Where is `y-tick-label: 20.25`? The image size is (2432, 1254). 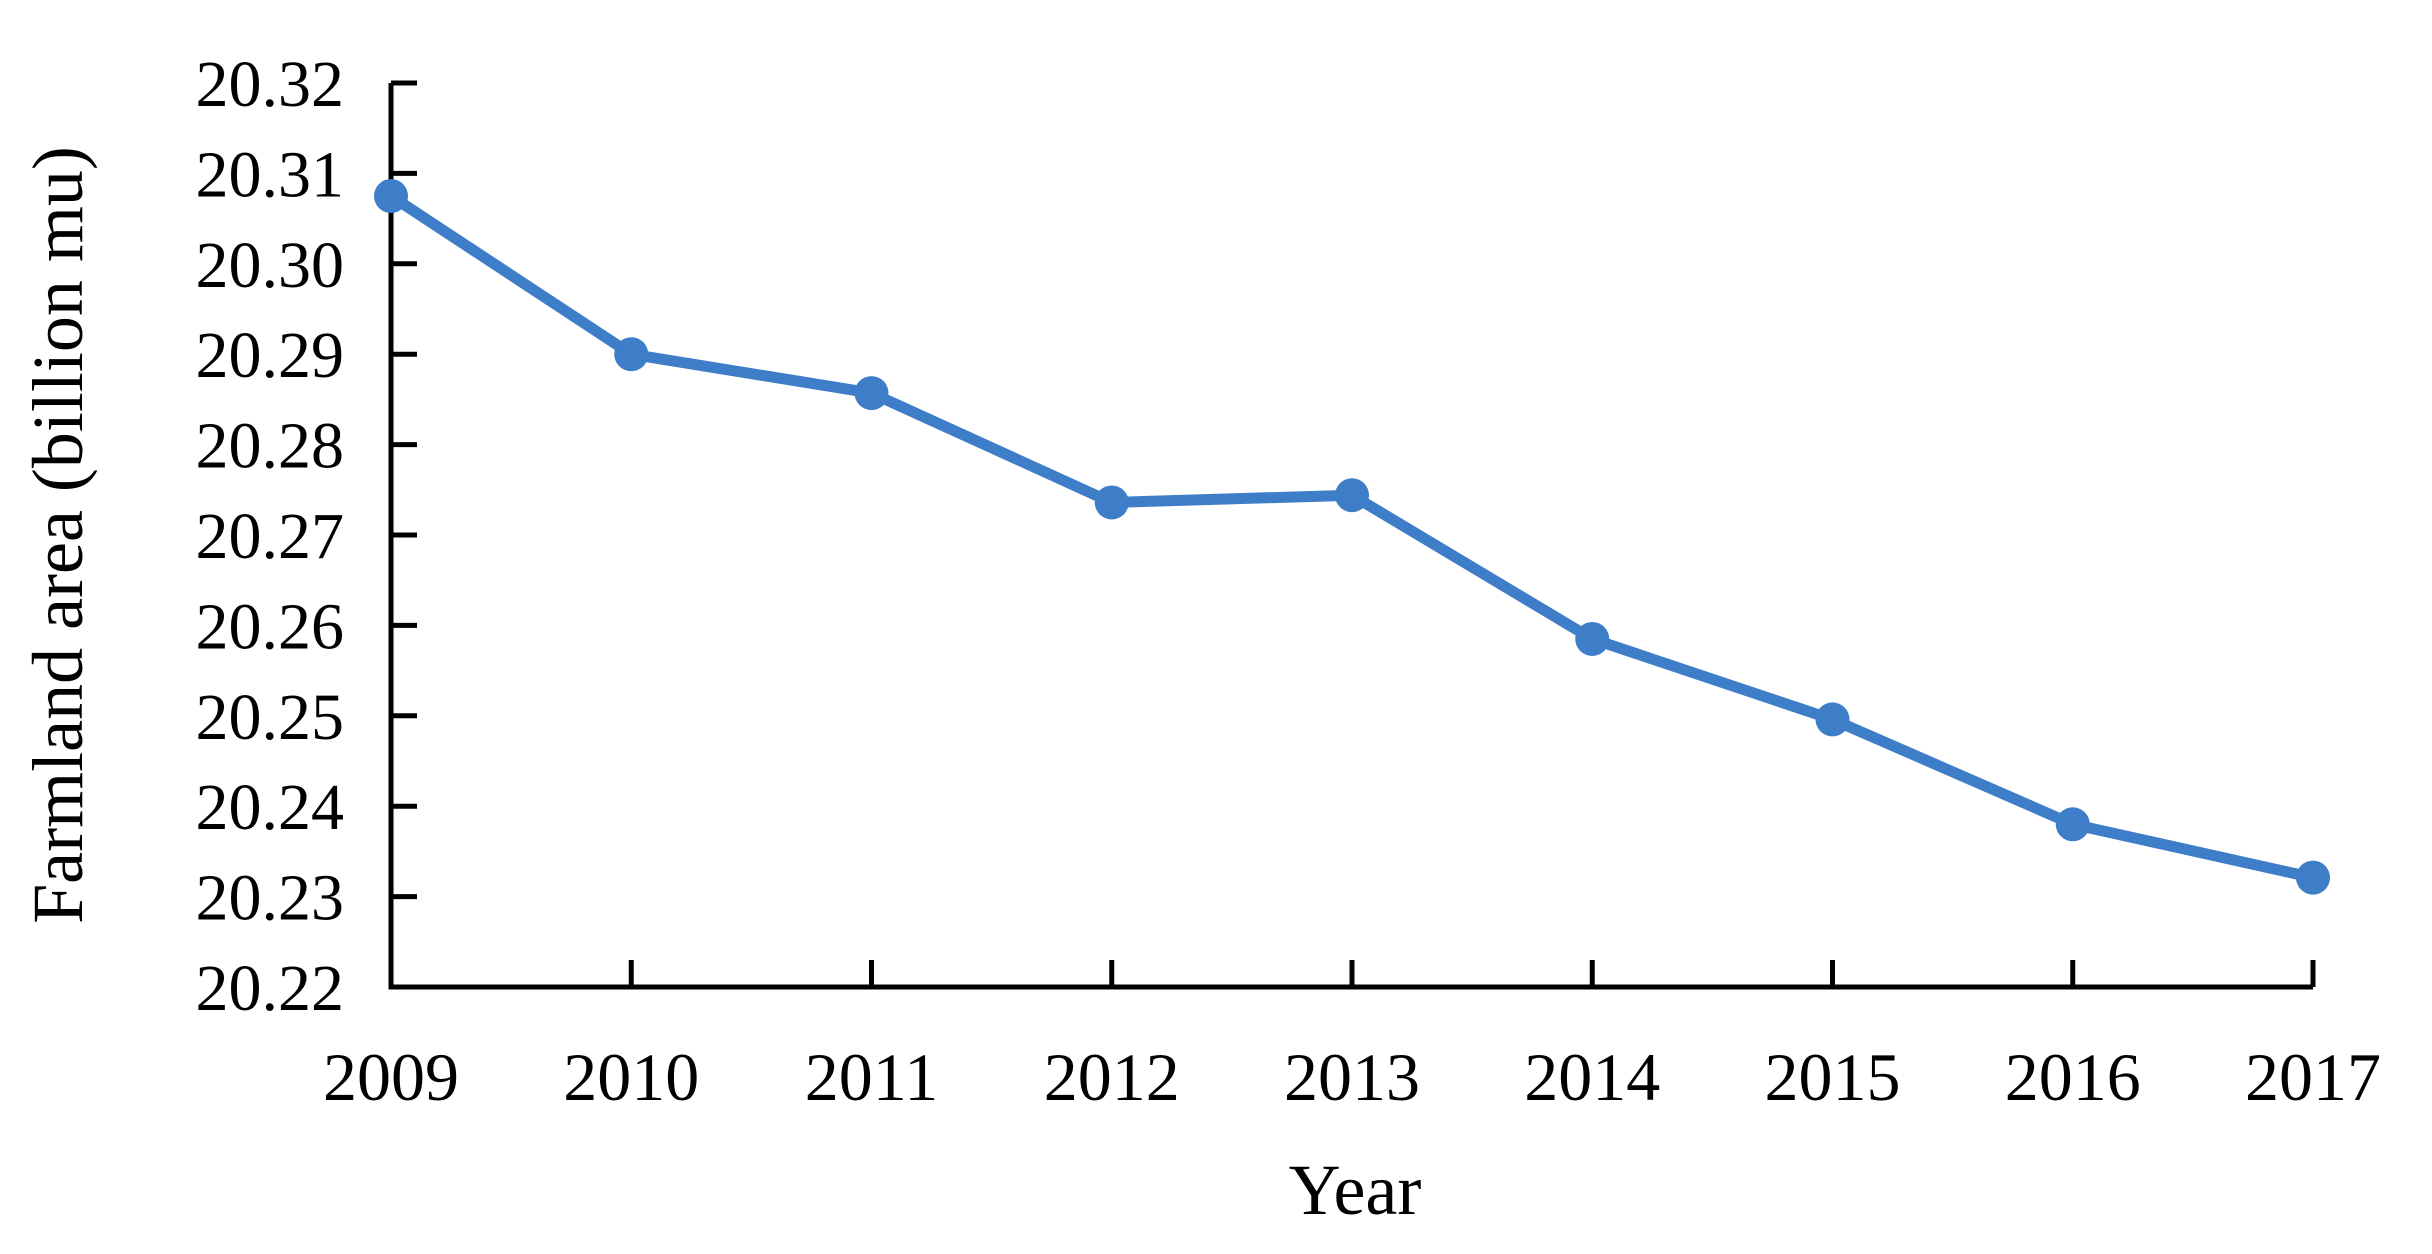
y-tick-label: 20.25 is located at coordinates (270, 717).